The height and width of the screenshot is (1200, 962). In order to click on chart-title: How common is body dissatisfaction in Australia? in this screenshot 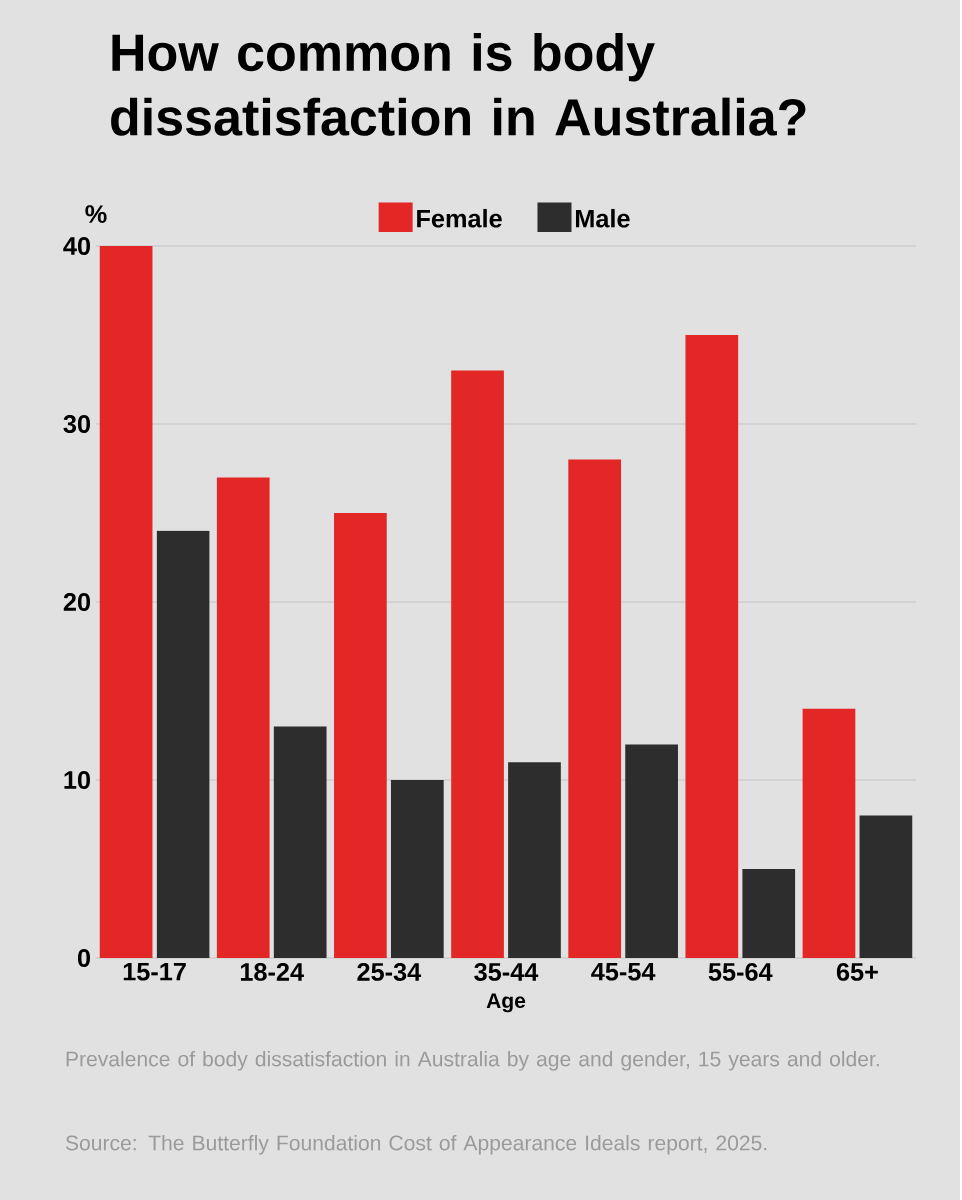, I will do `click(458, 84)`.